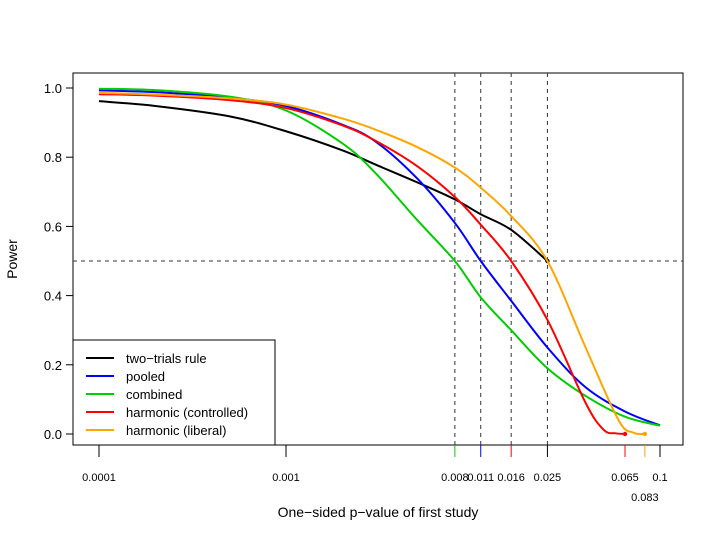  I want to click on y-tick-label: 1.0, so click(53, 88).